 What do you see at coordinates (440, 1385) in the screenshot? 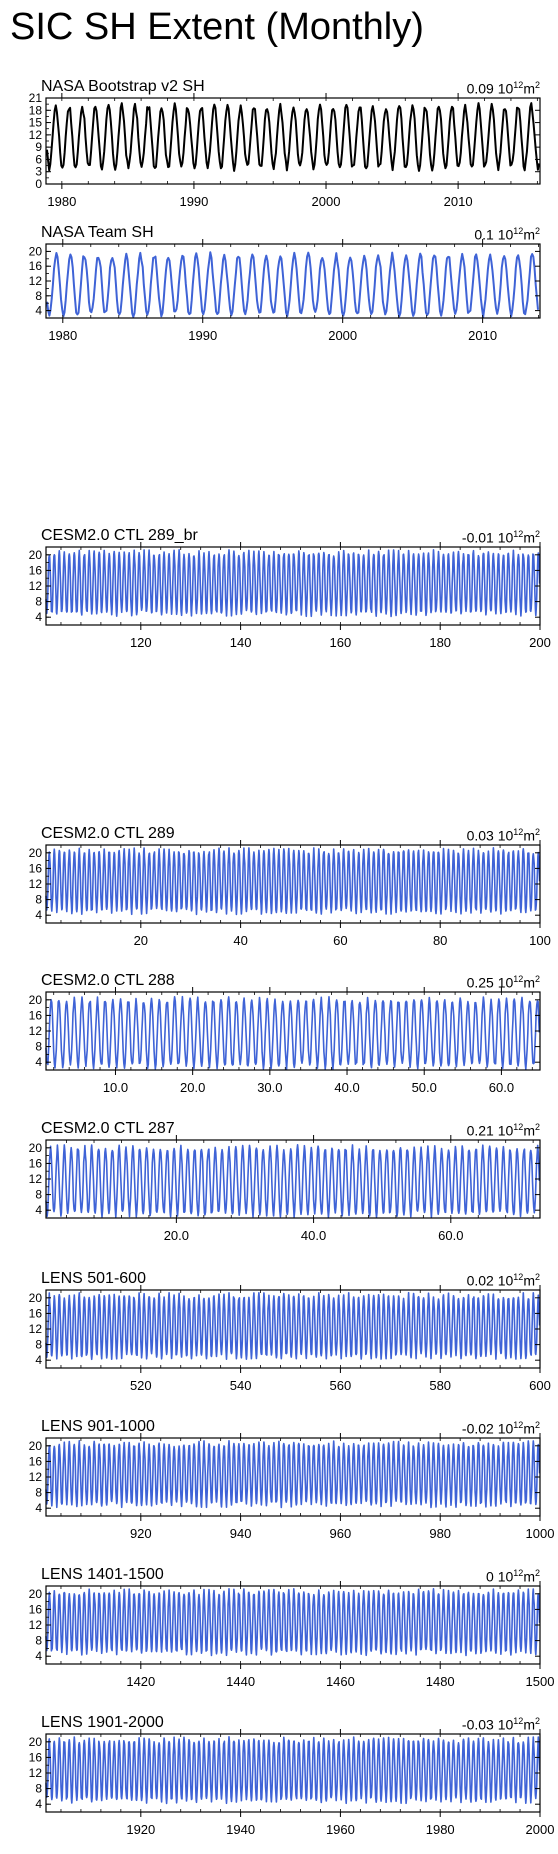
I see `x-tick-label: 580` at bounding box center [440, 1385].